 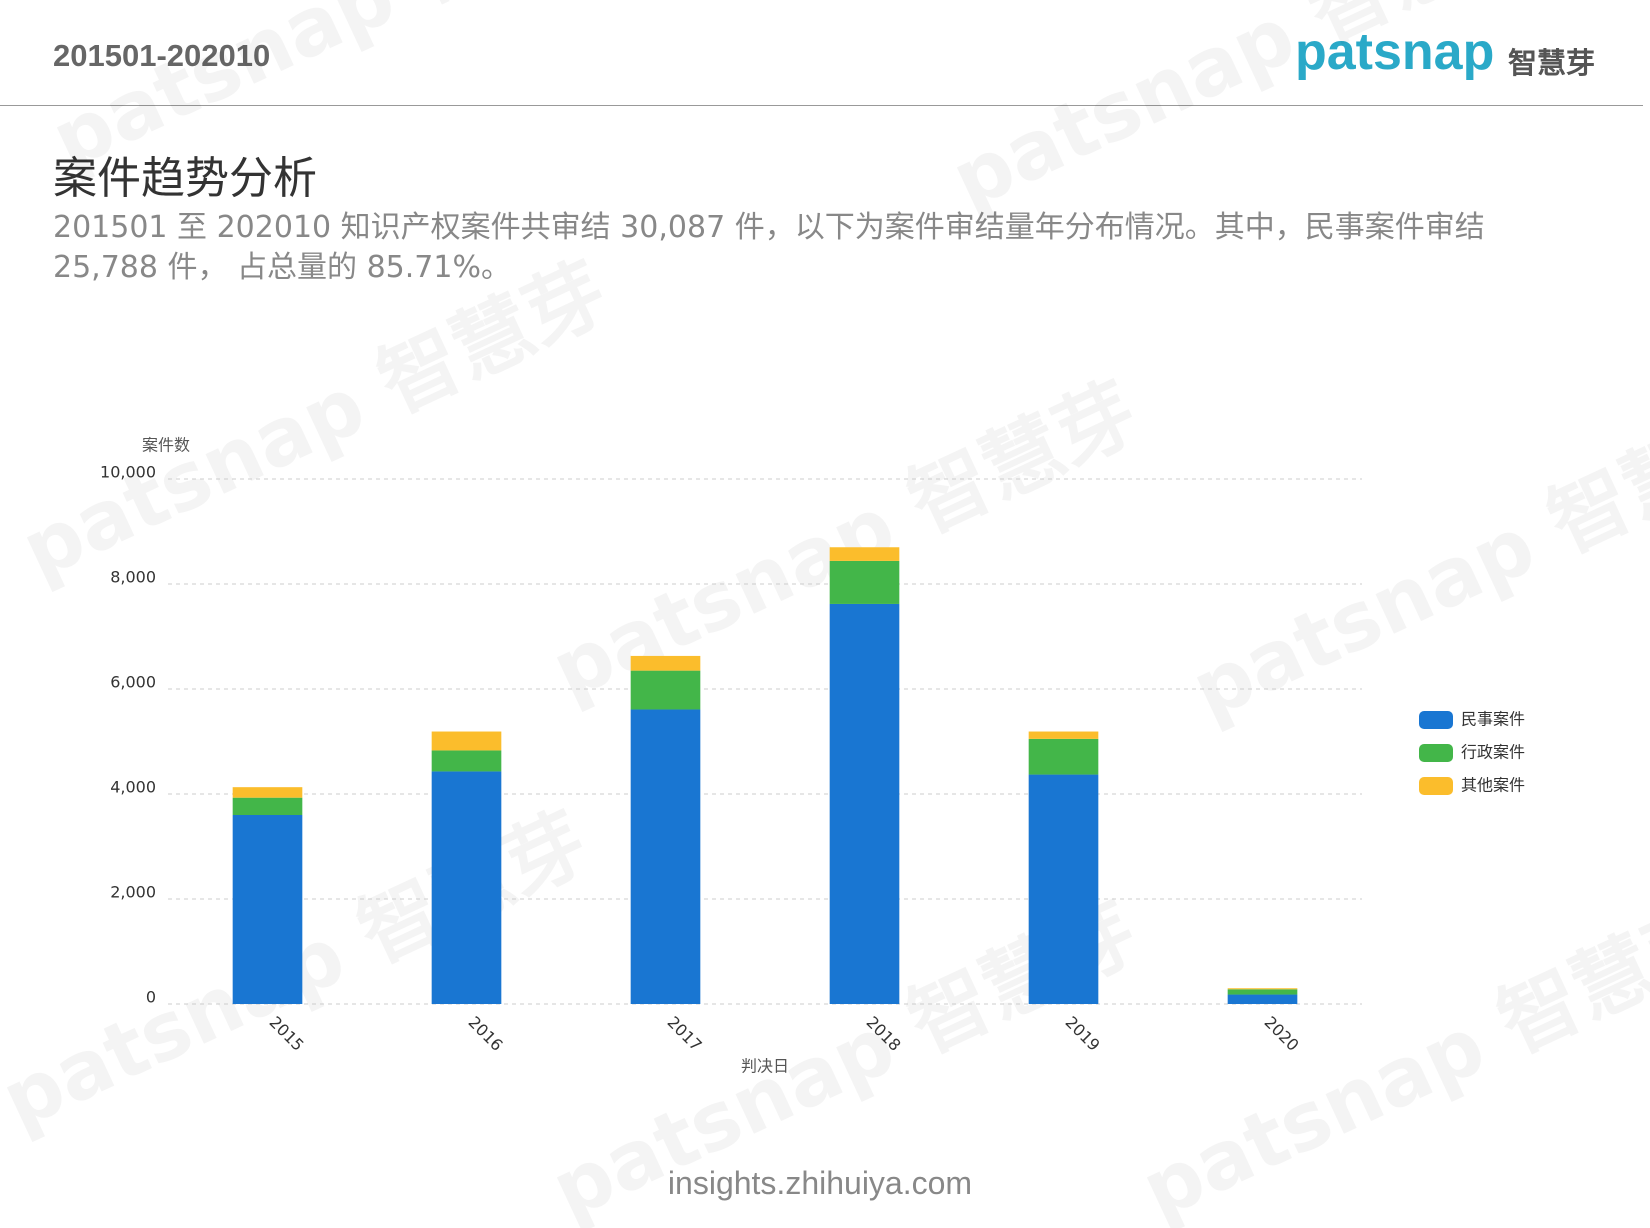 What do you see at coordinates (684, 1034) in the screenshot?
I see `x-tick-label: 2017` at bounding box center [684, 1034].